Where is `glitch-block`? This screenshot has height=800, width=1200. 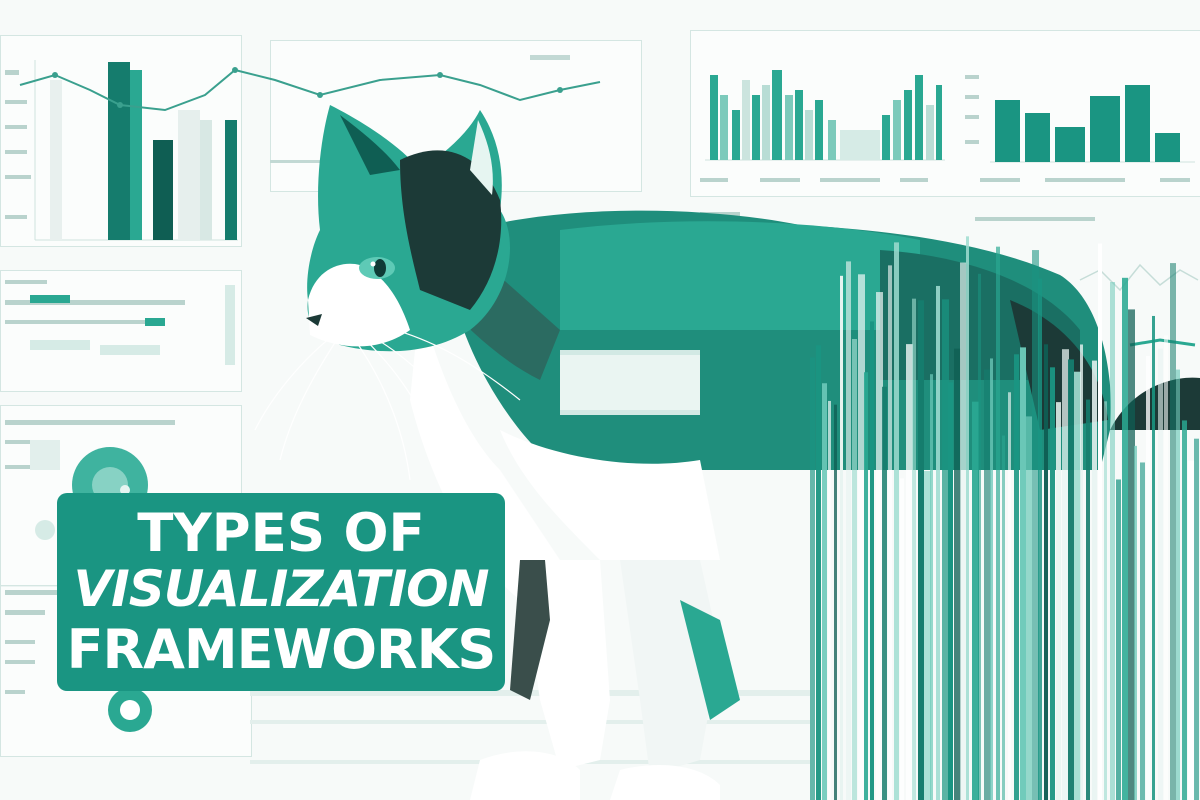
glitch-block is located at coordinates (630, 382).